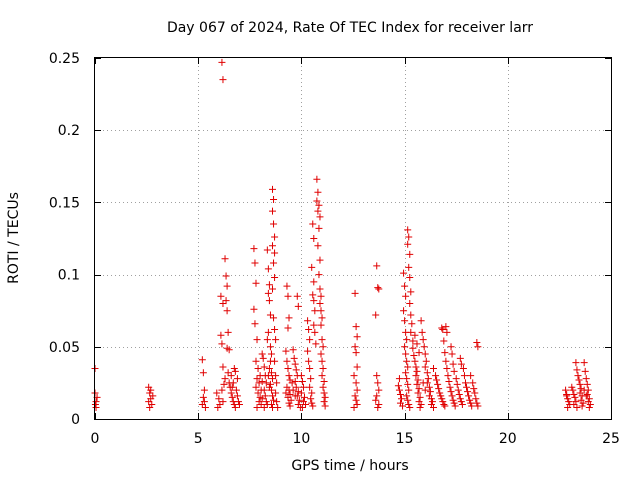  I want to click on y-tick-label: 0.25, so click(64, 59).